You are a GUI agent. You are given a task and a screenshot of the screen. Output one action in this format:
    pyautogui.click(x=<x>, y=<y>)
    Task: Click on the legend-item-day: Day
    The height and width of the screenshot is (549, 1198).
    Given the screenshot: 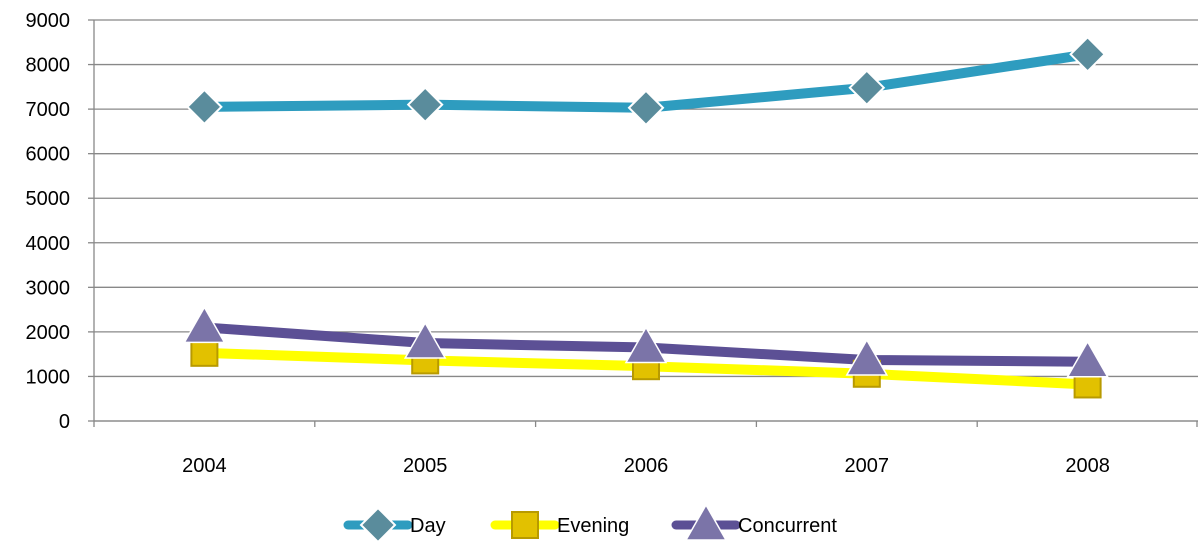 What is the action you would take?
    pyautogui.click(x=397, y=525)
    